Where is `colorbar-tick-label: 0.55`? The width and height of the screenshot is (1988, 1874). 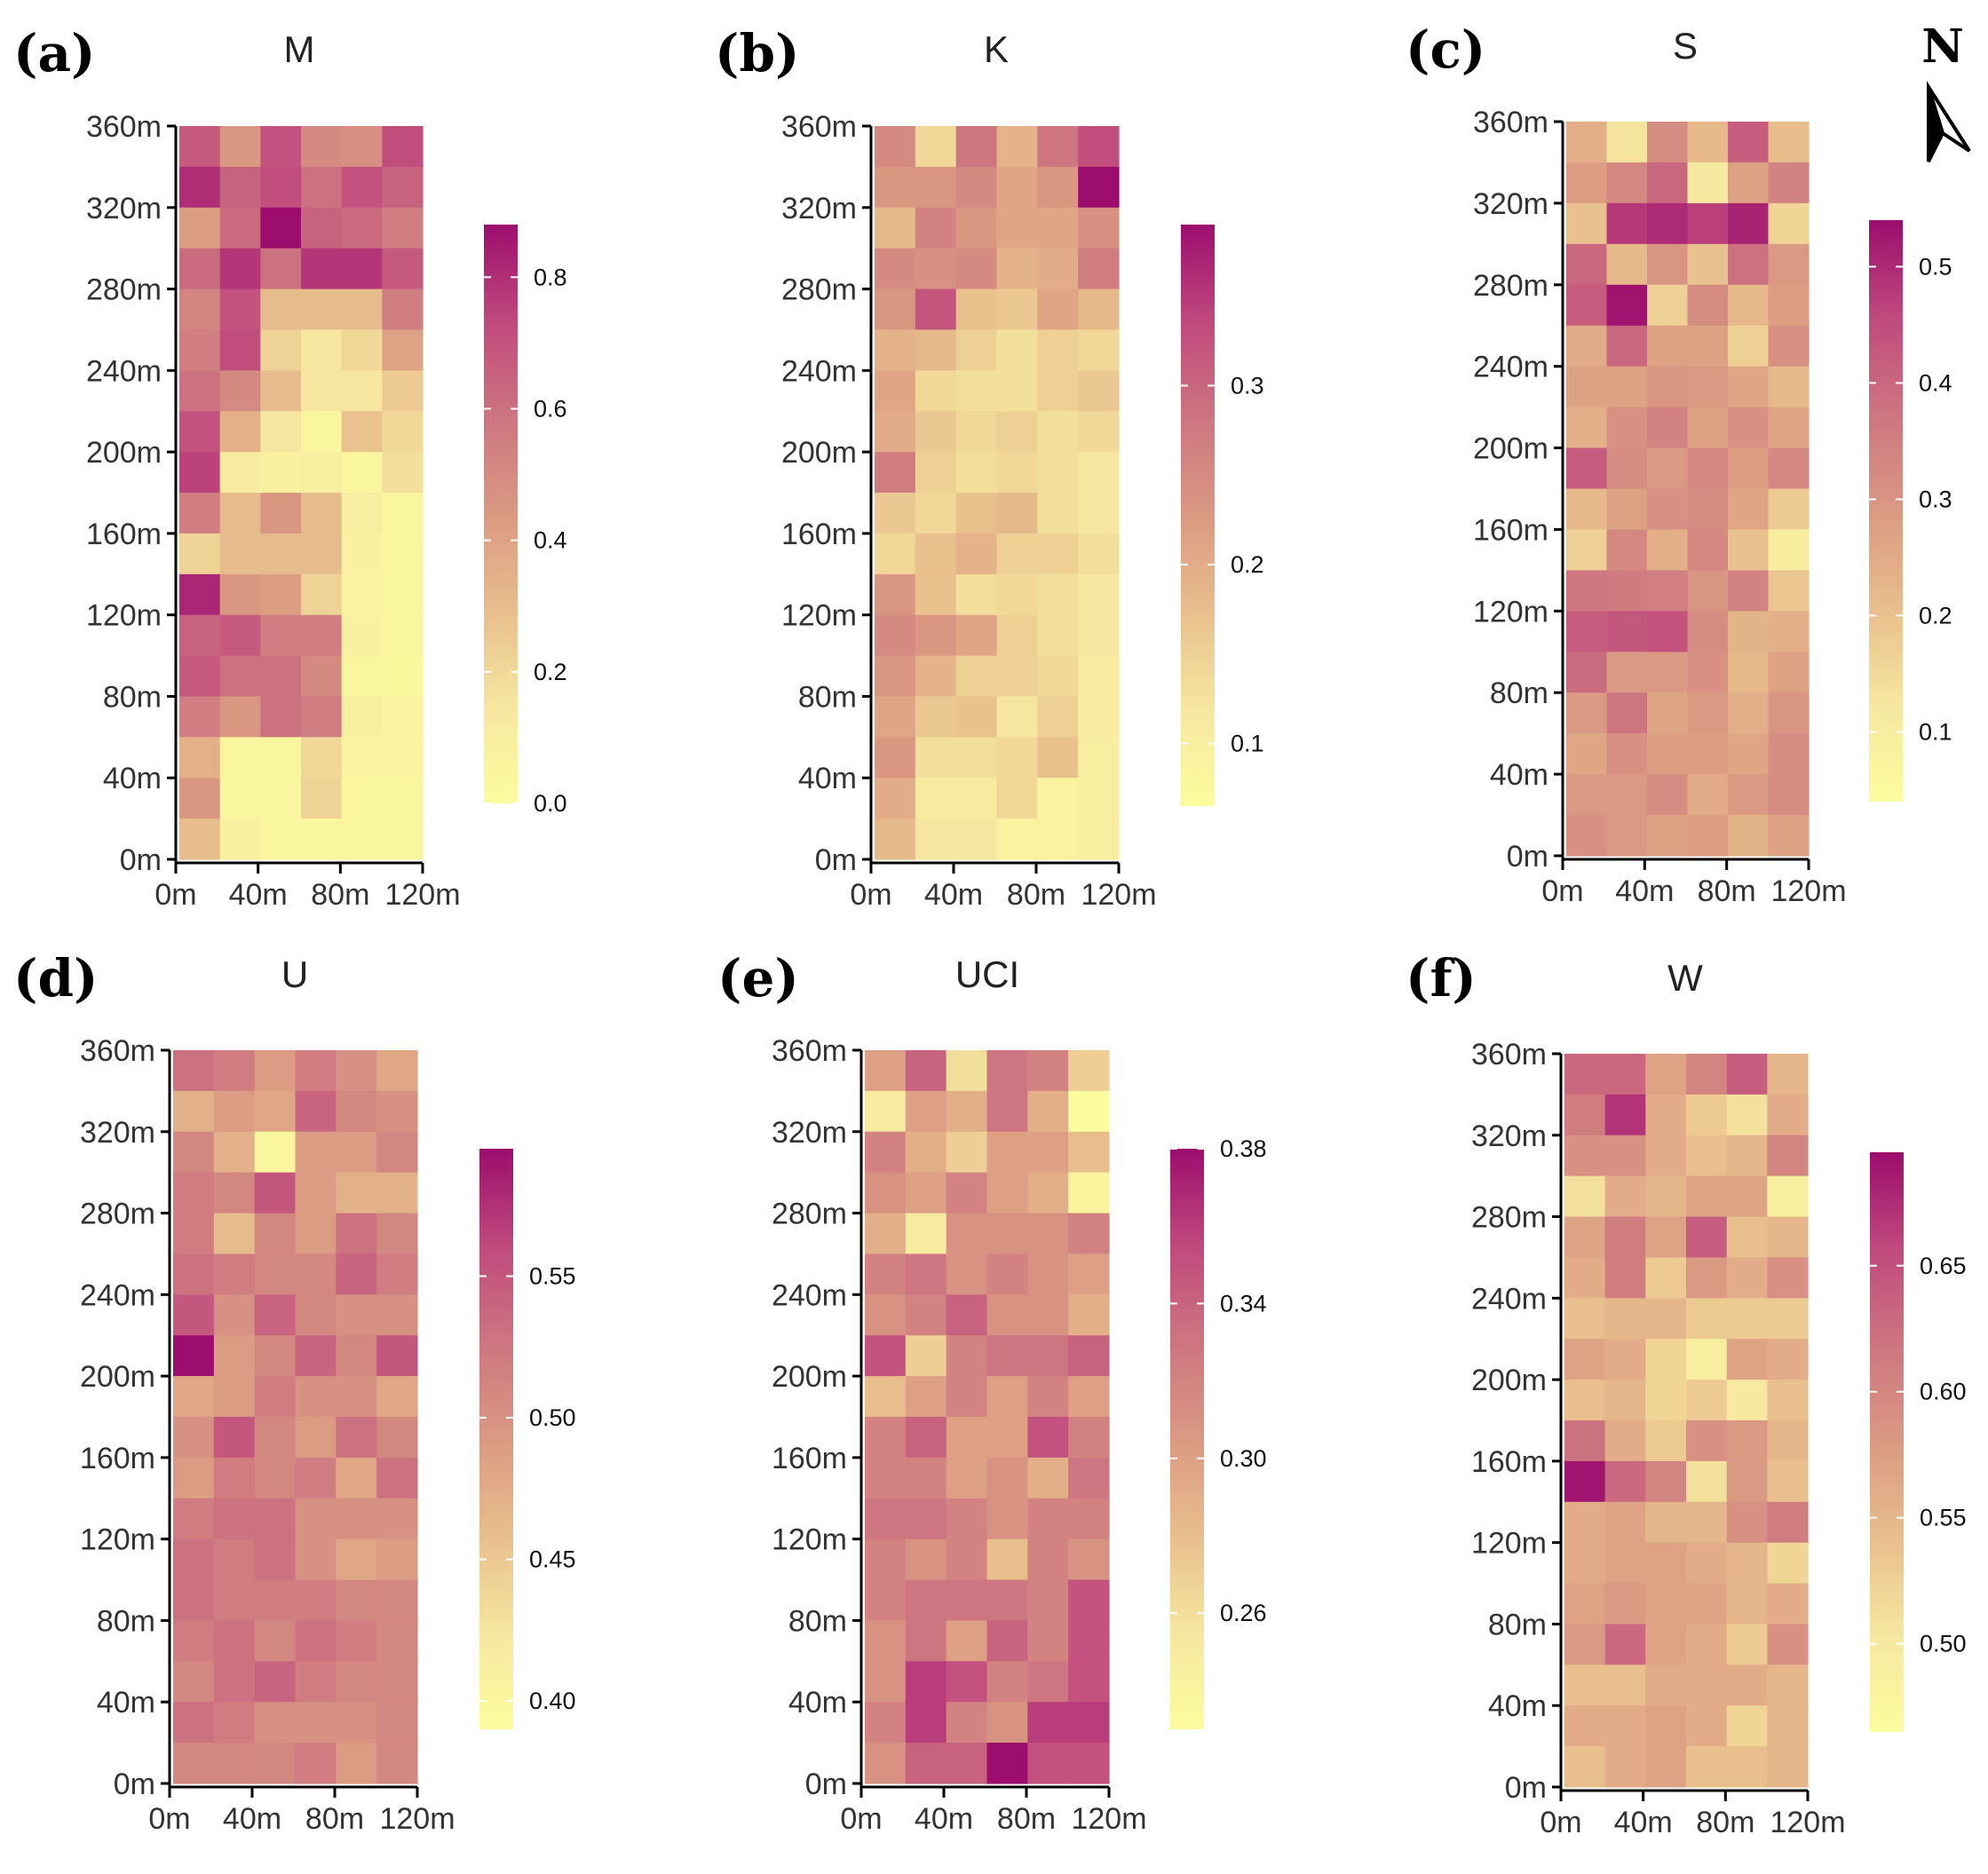
colorbar-tick-label: 0.55 is located at coordinates (1943, 1518).